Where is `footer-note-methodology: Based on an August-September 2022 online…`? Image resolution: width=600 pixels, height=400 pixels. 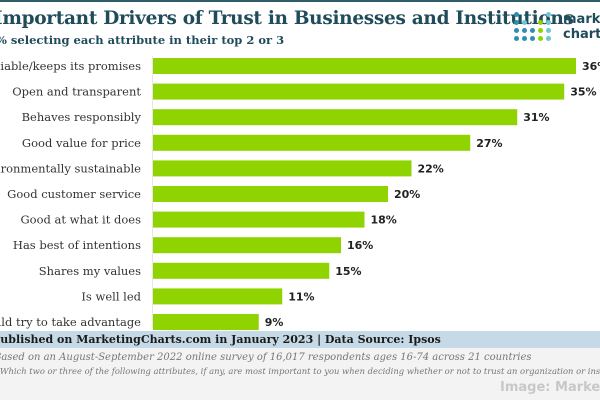
footer-note-methodology: Based on an August-September 2022 online… is located at coordinates (266, 357).